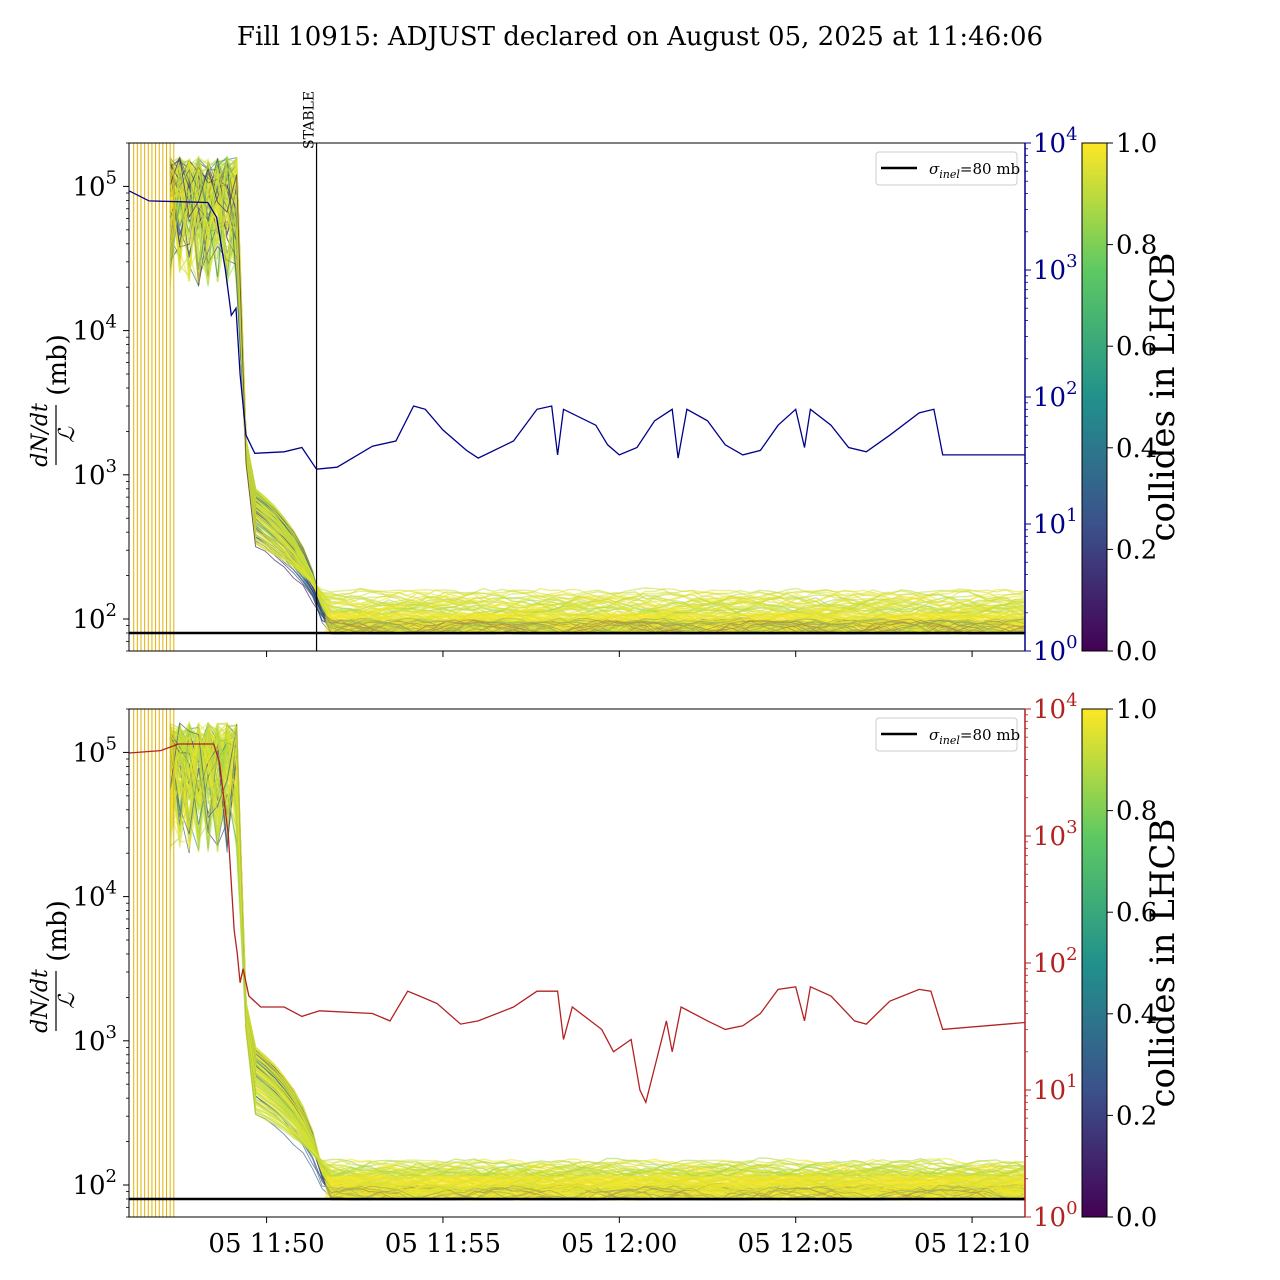 The image size is (1280, 1280). Describe the element at coordinates (111, 466) in the screenshot. I see `top-left-tick-exp: 3` at that location.